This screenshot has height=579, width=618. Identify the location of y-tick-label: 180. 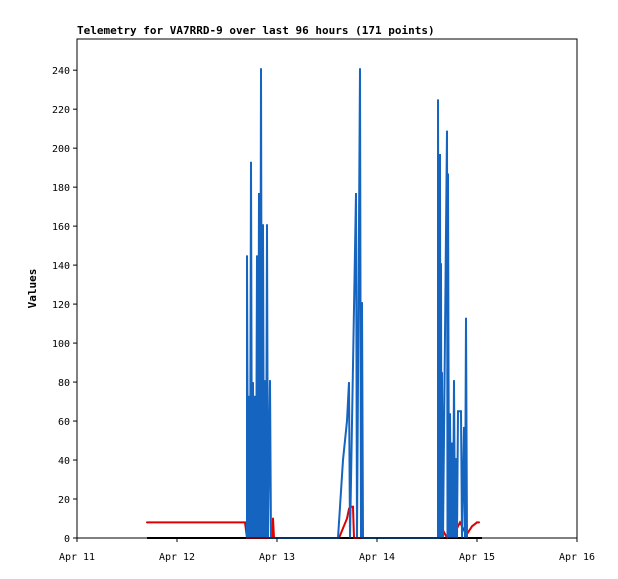
(61, 188).